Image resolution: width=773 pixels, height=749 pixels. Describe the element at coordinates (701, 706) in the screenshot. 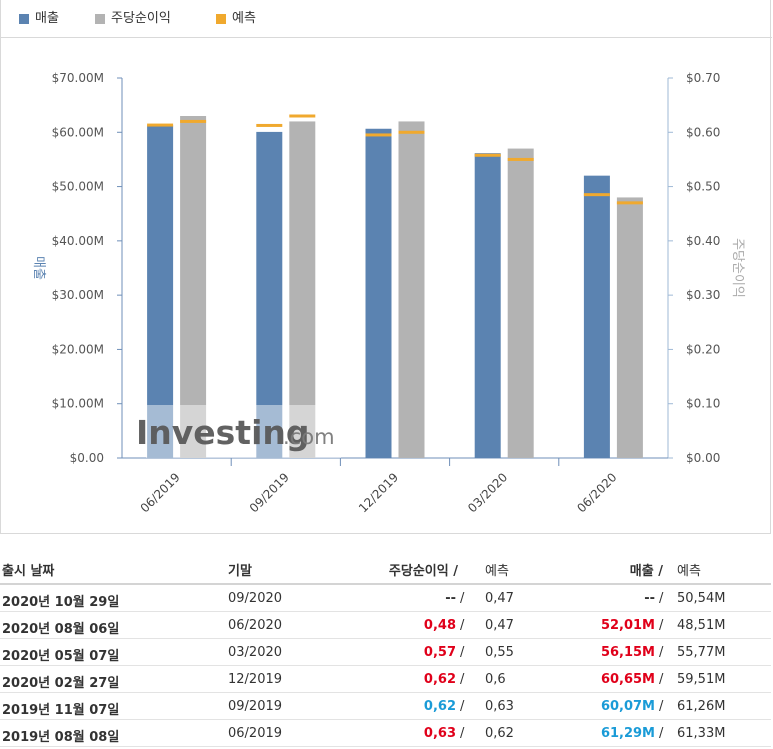

I see `cell-revenue-forecast: 61,26M` at that location.